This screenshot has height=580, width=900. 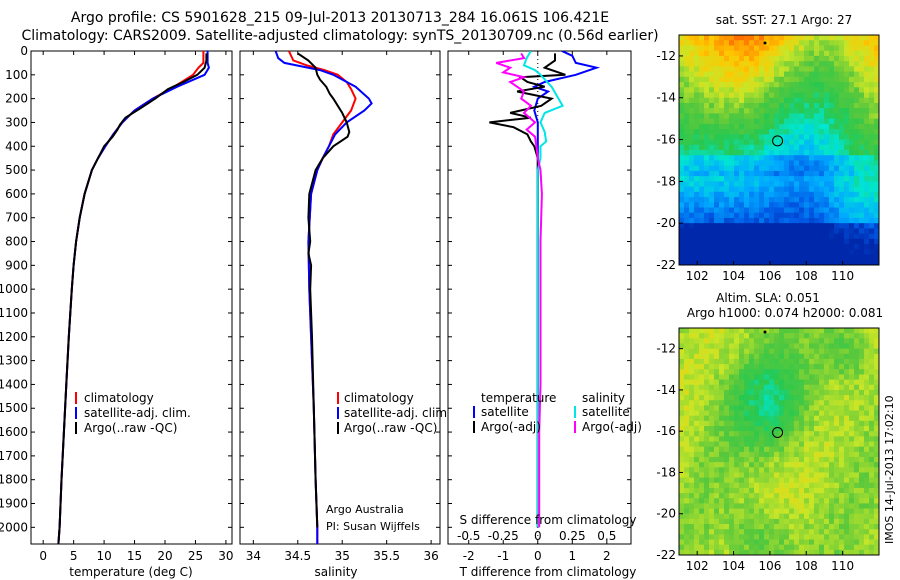 I want to click on series-argo-raw-qc, so click(x=324, y=290).